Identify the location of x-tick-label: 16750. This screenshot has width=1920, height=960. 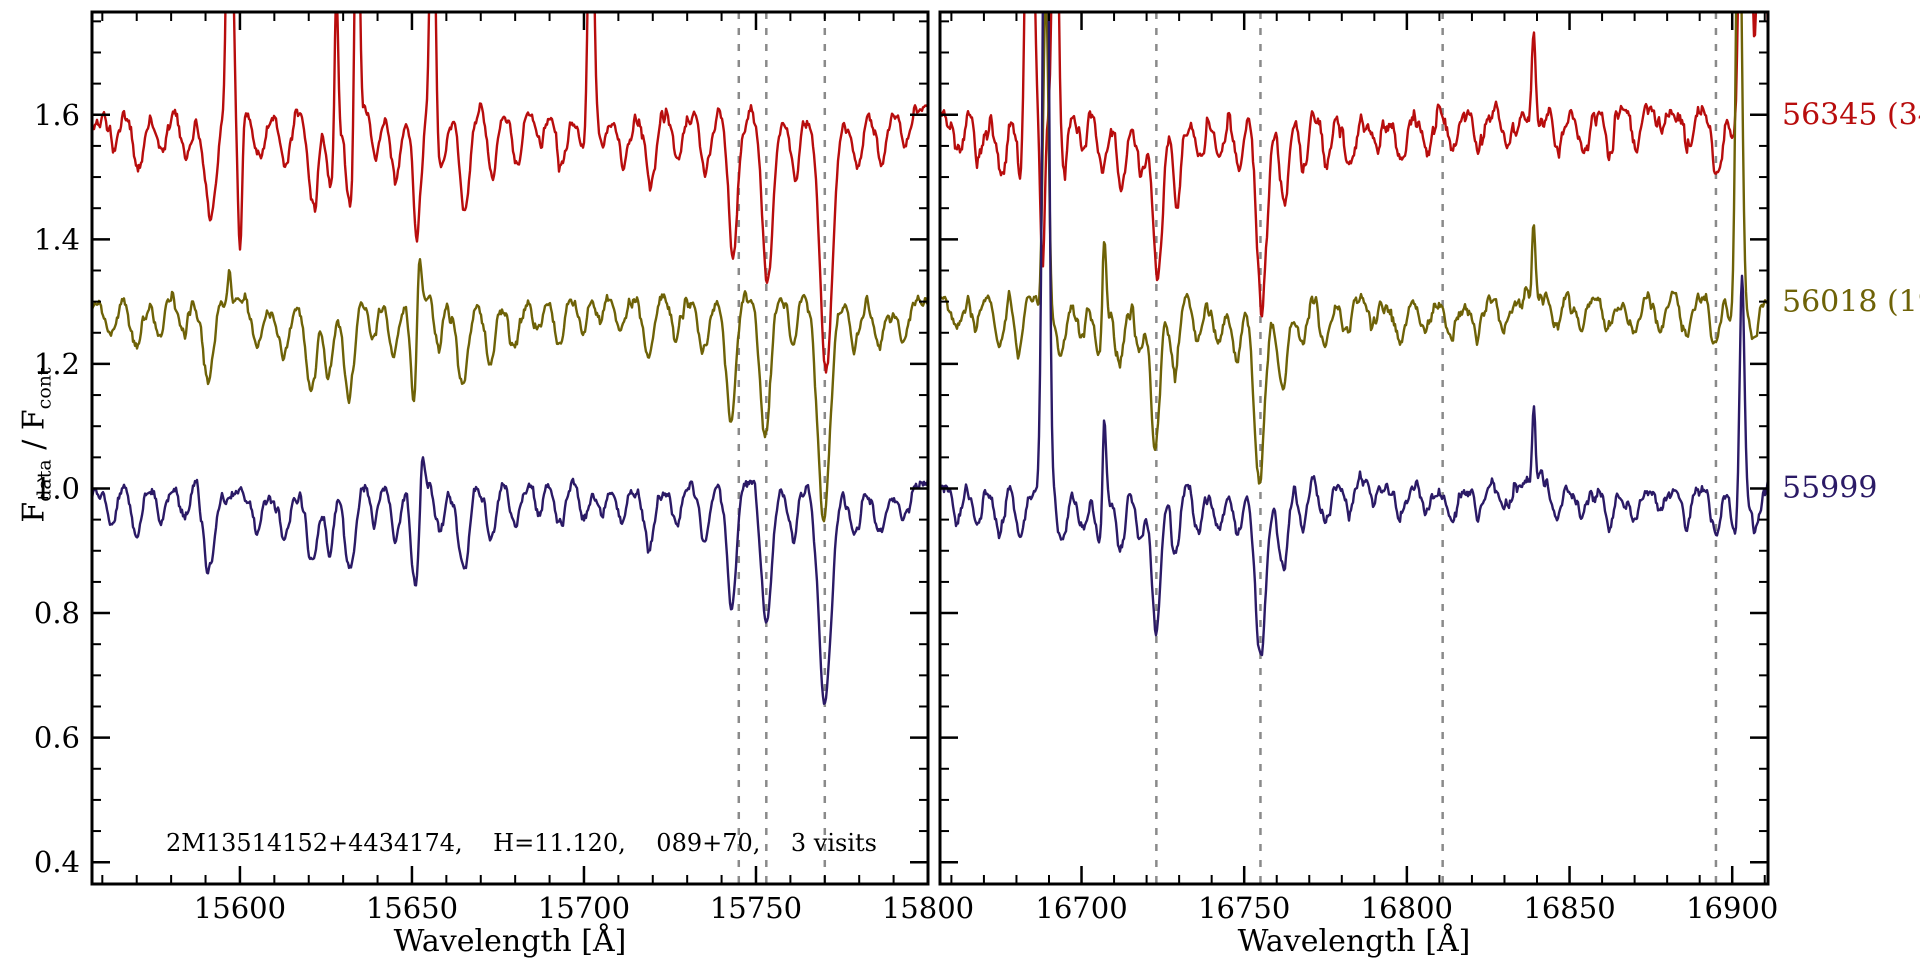
(1244, 908).